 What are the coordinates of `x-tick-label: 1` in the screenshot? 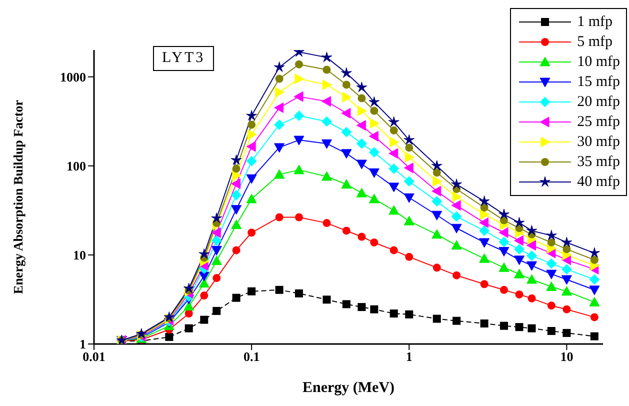 It's located at (409, 356).